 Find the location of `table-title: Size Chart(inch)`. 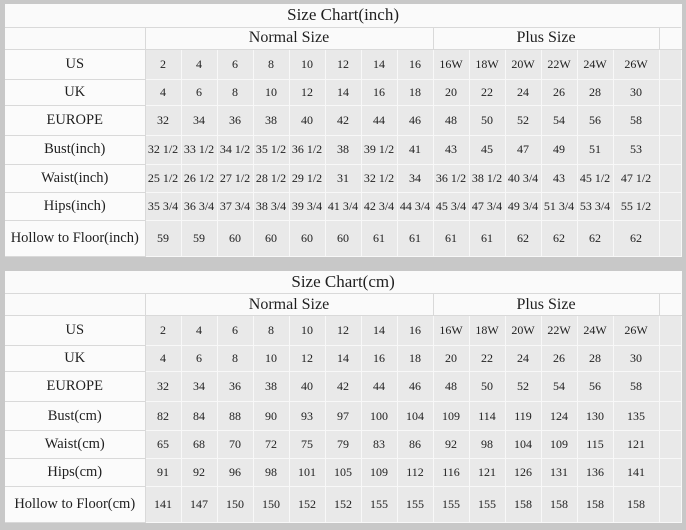

table-title: Size Chart(inch) is located at coordinates (343, 16).